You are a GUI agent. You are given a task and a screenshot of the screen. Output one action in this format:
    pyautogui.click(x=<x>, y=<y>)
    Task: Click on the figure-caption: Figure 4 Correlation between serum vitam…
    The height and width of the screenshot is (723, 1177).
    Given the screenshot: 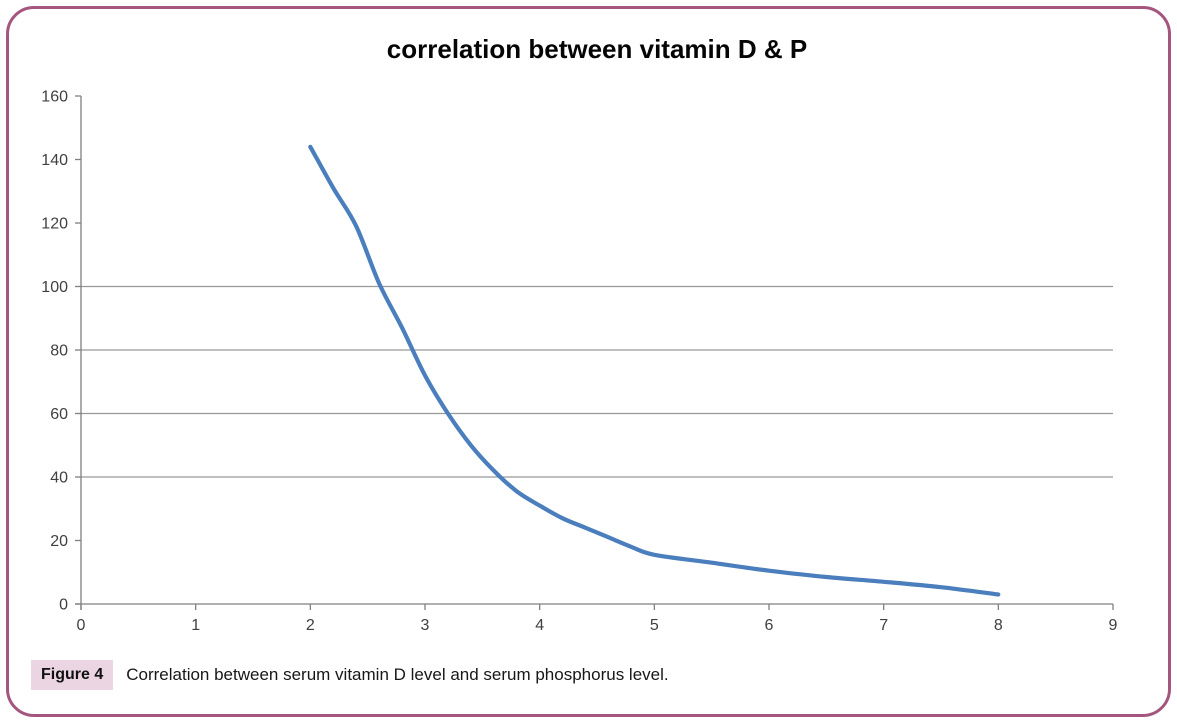 What is the action you would take?
    pyautogui.click(x=350, y=675)
    